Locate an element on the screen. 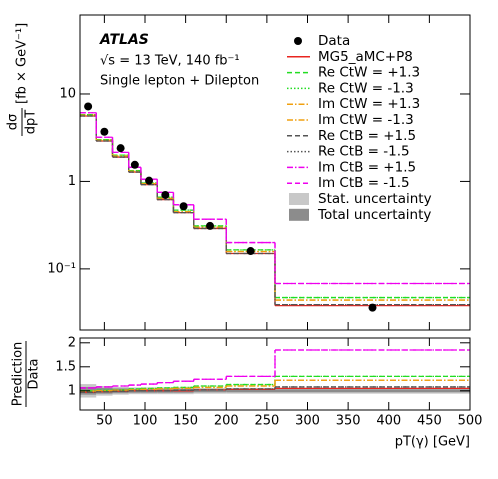  ratio-y-axis-title: Prediction Data is located at coordinates (26, 374).